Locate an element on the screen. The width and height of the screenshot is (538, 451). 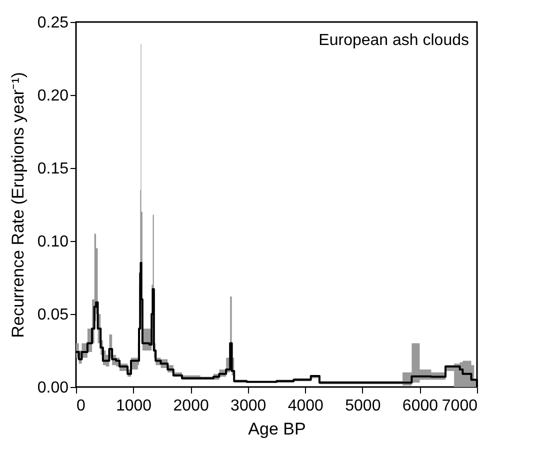
y-axis-title: Recurrence Rate (Eruptions year⁻¹) is located at coordinates (18, 205).